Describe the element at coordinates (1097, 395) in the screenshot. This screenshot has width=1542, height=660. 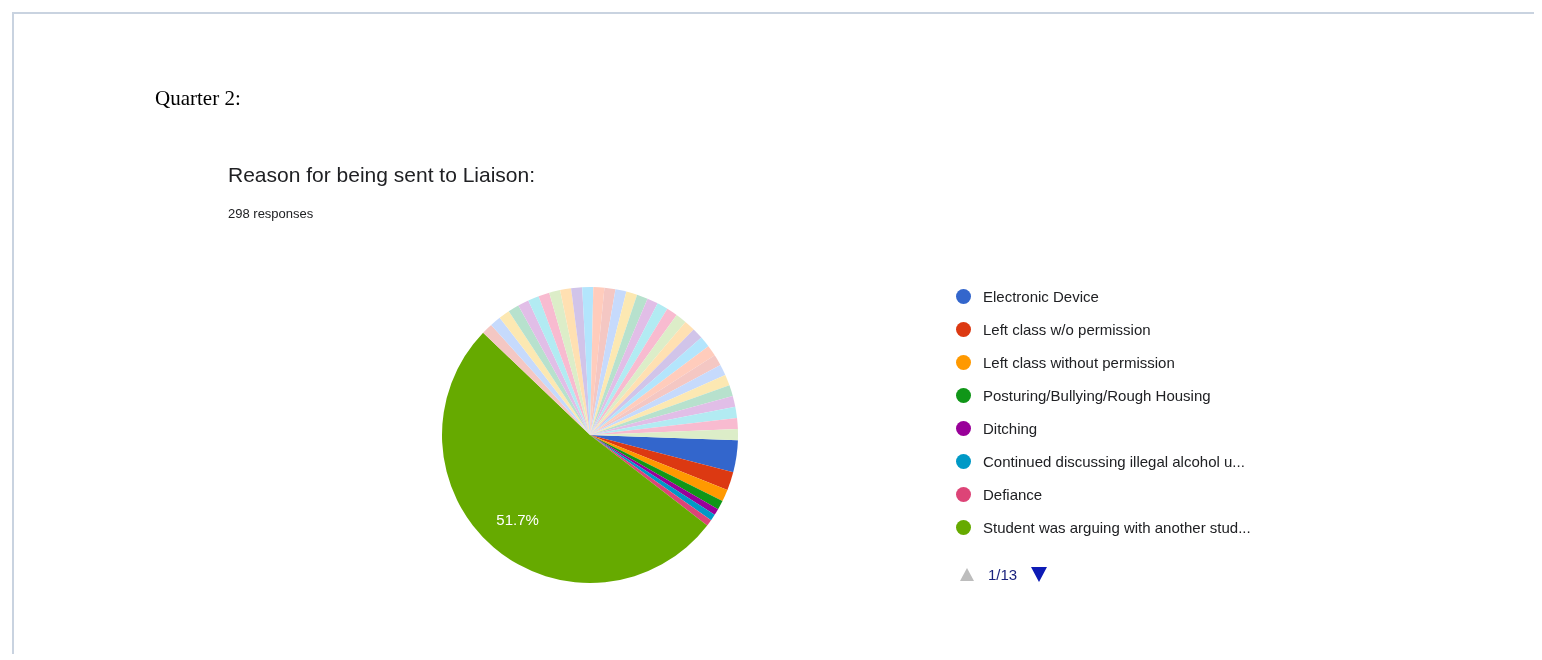
I see `legend-label: Posturing/Bullying/Rough Housing` at that location.